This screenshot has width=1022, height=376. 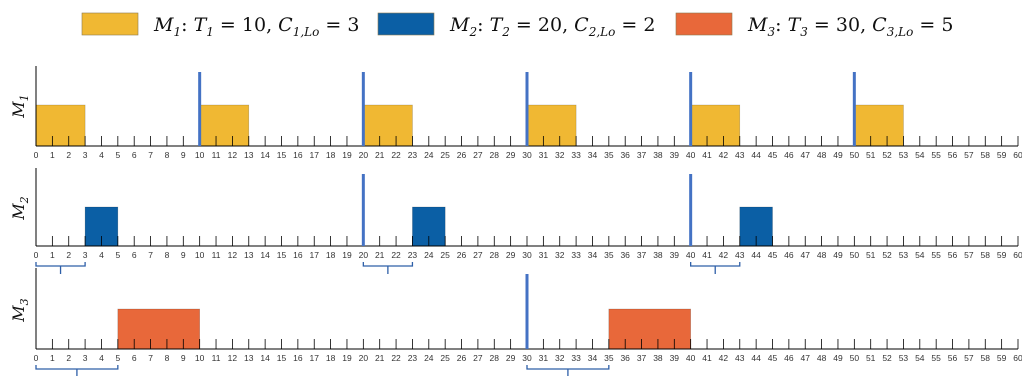 I want to click on x-tick-label: 50, so click(x=855, y=155).